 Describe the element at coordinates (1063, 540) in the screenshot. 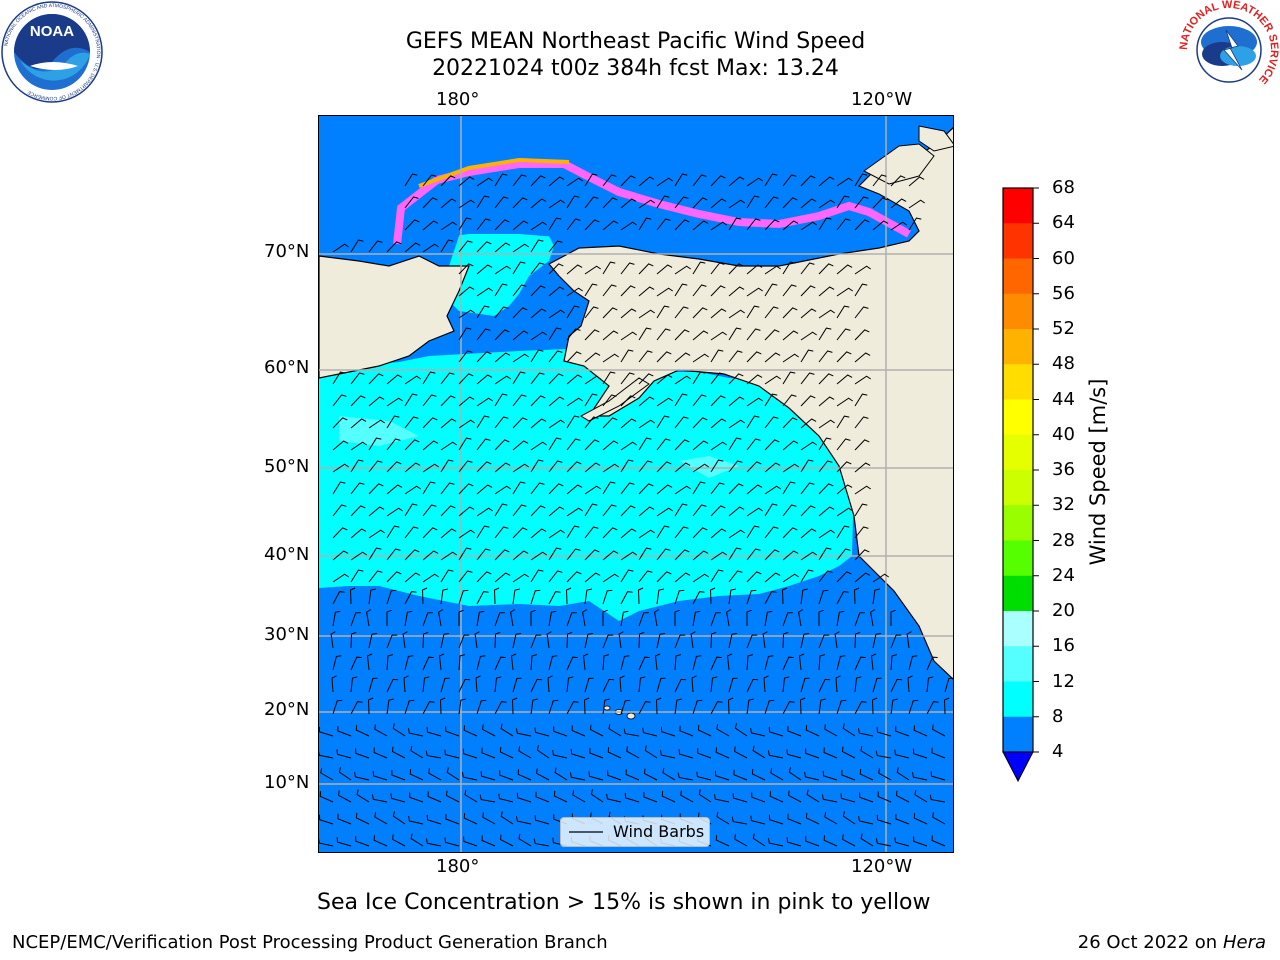

I see `colorbar-tick-label: 28` at that location.